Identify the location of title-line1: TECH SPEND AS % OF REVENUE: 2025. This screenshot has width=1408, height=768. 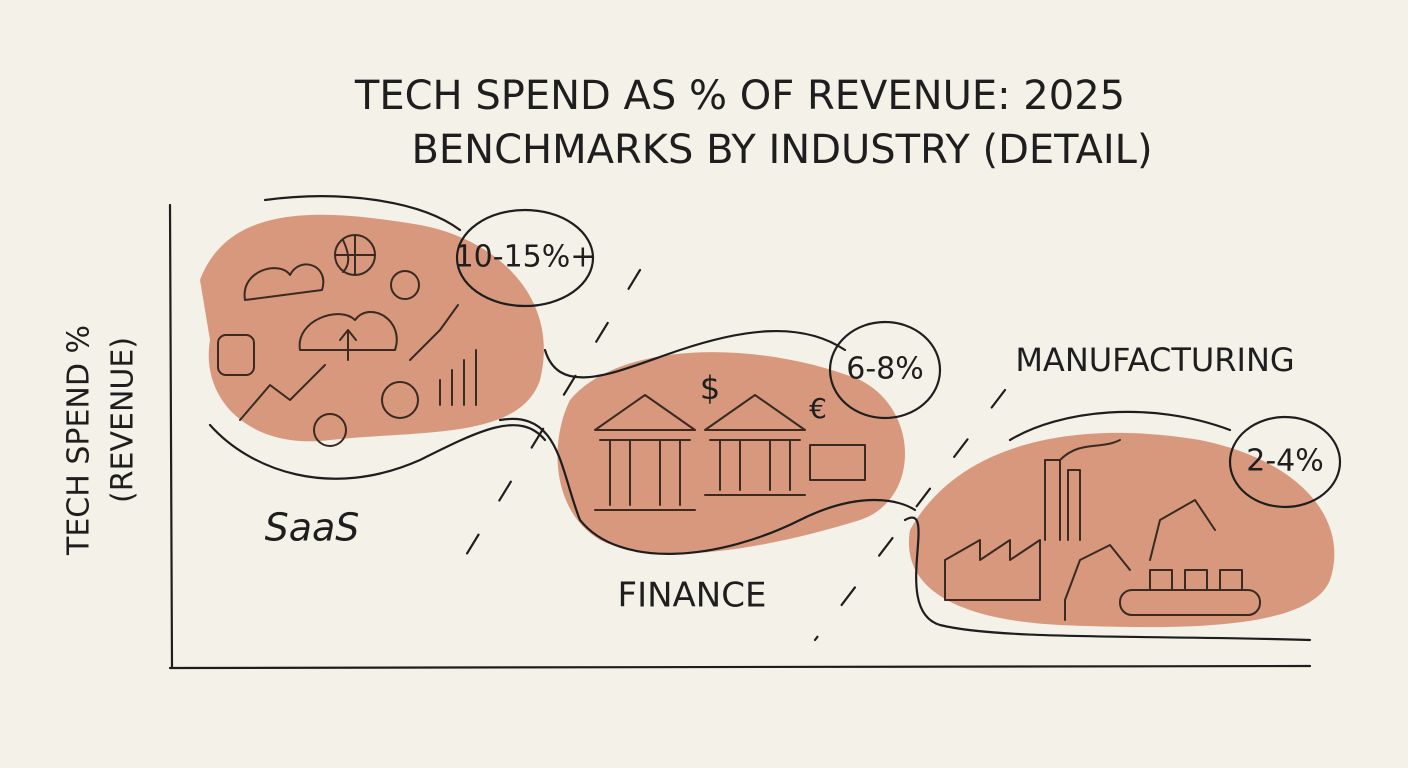
(739, 96).